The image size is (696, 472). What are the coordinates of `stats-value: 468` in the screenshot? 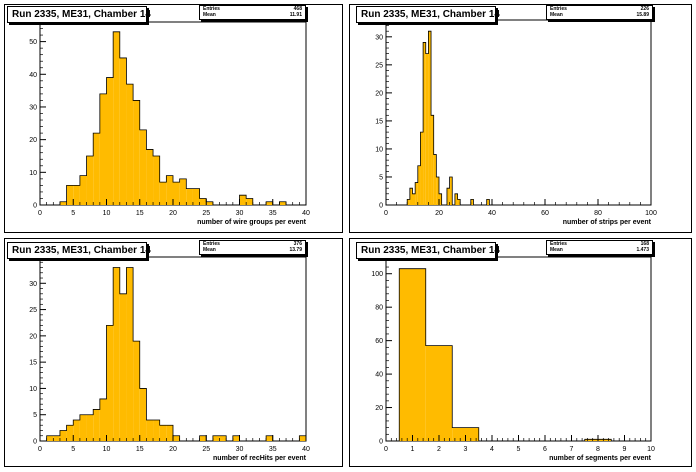 It's located at (297, 9).